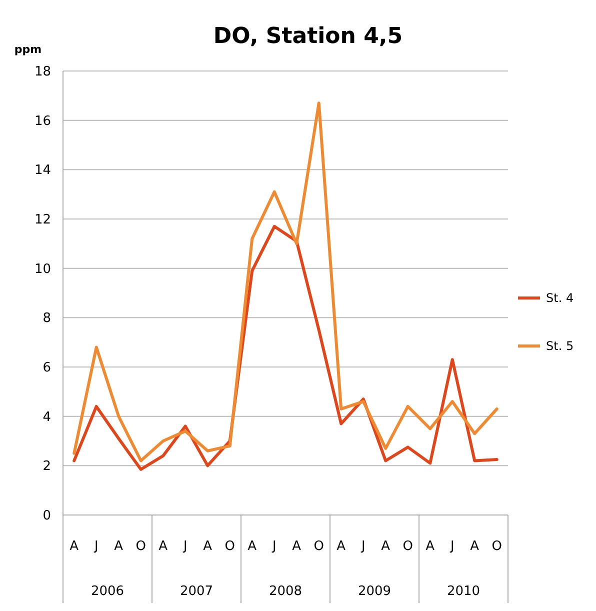  What do you see at coordinates (42, 220) in the screenshot?
I see `y-tick-label: 12` at bounding box center [42, 220].